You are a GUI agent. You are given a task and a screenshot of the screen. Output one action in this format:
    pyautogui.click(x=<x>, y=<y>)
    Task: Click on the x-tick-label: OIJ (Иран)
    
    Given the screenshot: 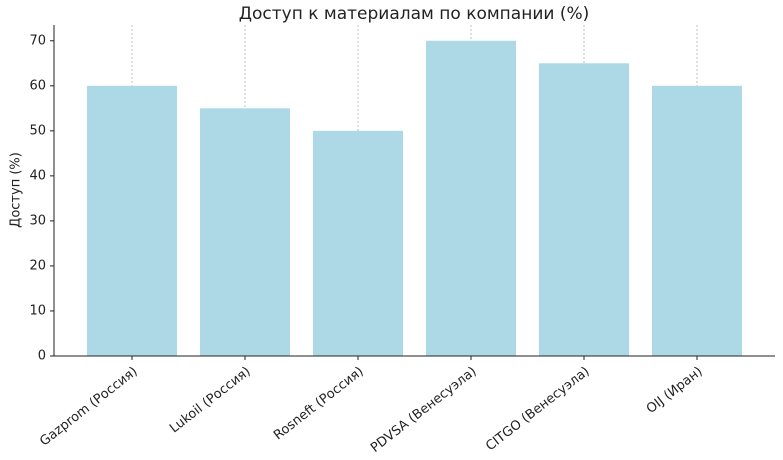 What is the action you would take?
    pyautogui.click(x=675, y=390)
    